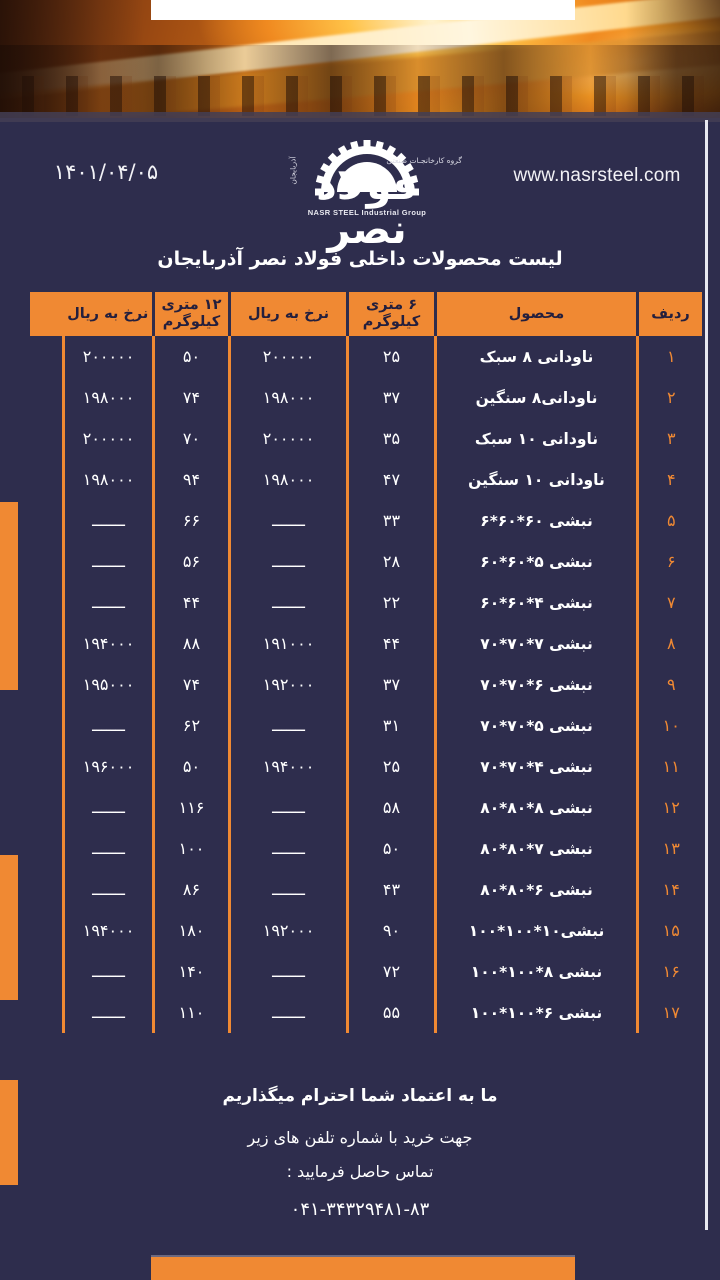  I want to click on table-row: ۸ نبشی ۷*۷۰*۷۰ ۴۴ ۱۹۱۰۰۰ ۸۸ ۱۹۴۰۰۰, so click(366, 643).